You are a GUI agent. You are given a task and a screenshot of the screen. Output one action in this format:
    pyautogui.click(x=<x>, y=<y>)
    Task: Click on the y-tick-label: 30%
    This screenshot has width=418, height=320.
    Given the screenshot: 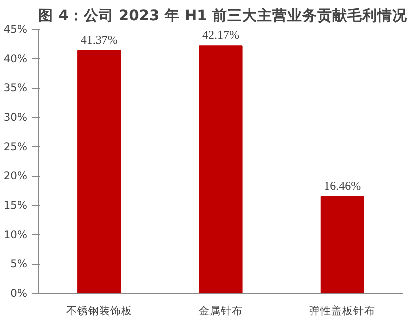 What is the action you would take?
    pyautogui.click(x=16, y=117)
    